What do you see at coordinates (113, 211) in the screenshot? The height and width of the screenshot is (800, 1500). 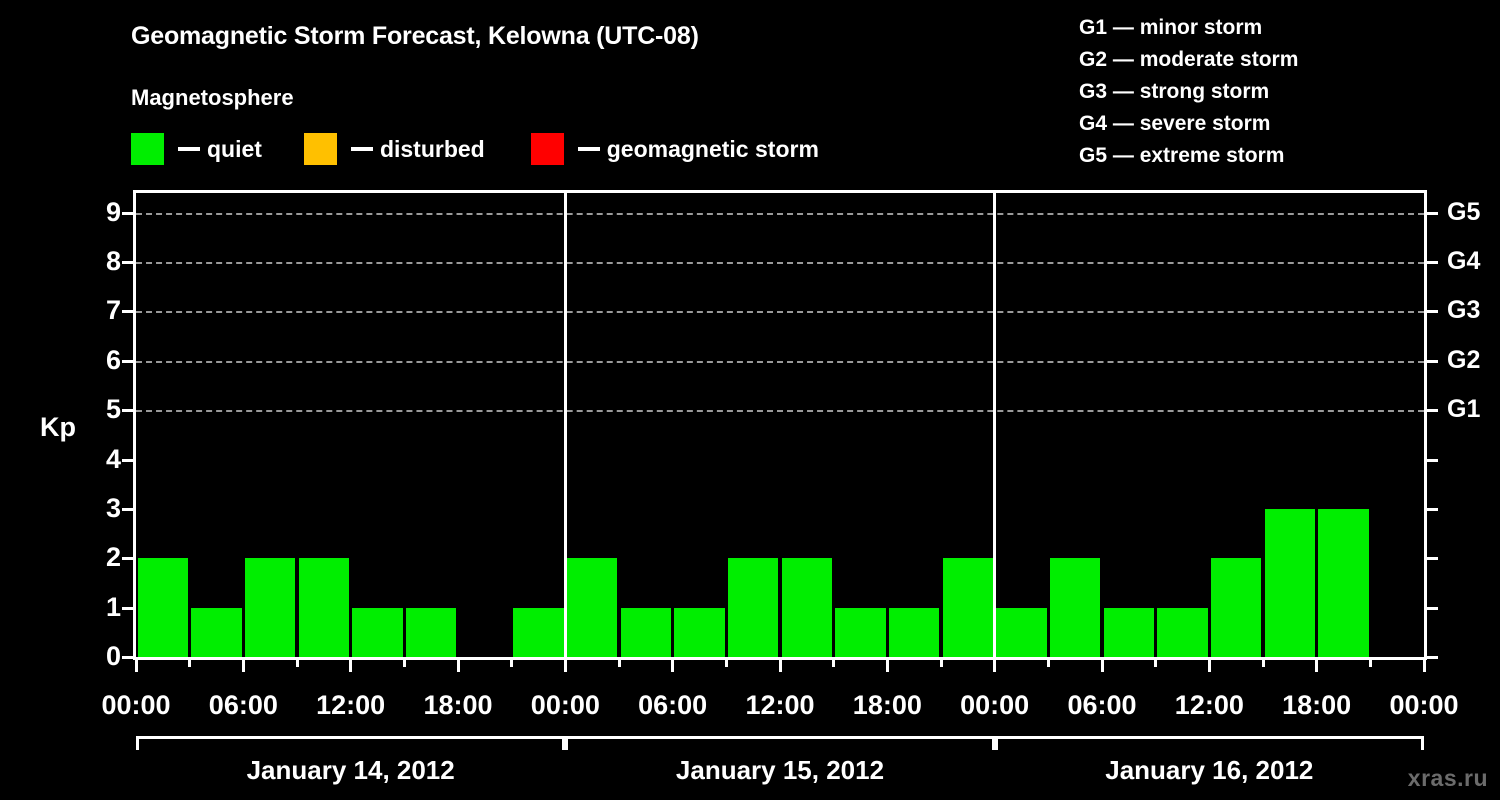 I see `y-tick-label-9: 9` at bounding box center [113, 211].